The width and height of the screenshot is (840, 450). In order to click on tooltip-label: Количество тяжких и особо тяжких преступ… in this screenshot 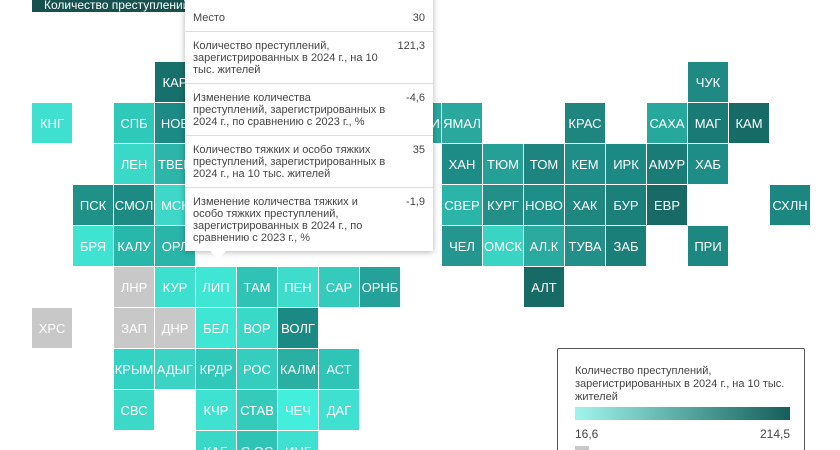, I will do `click(289, 162)`.